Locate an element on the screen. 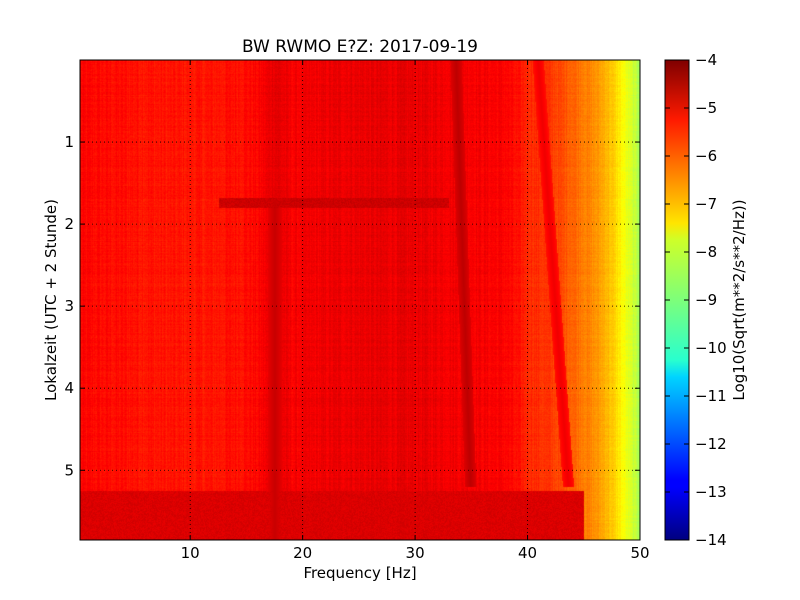 This screenshot has width=800, height=600. x-tick-label: 40 is located at coordinates (527, 553).